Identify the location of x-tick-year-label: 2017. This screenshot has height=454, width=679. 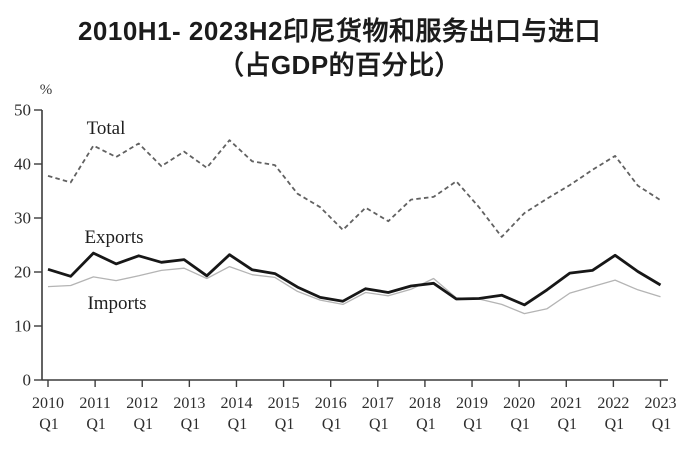
(378, 403).